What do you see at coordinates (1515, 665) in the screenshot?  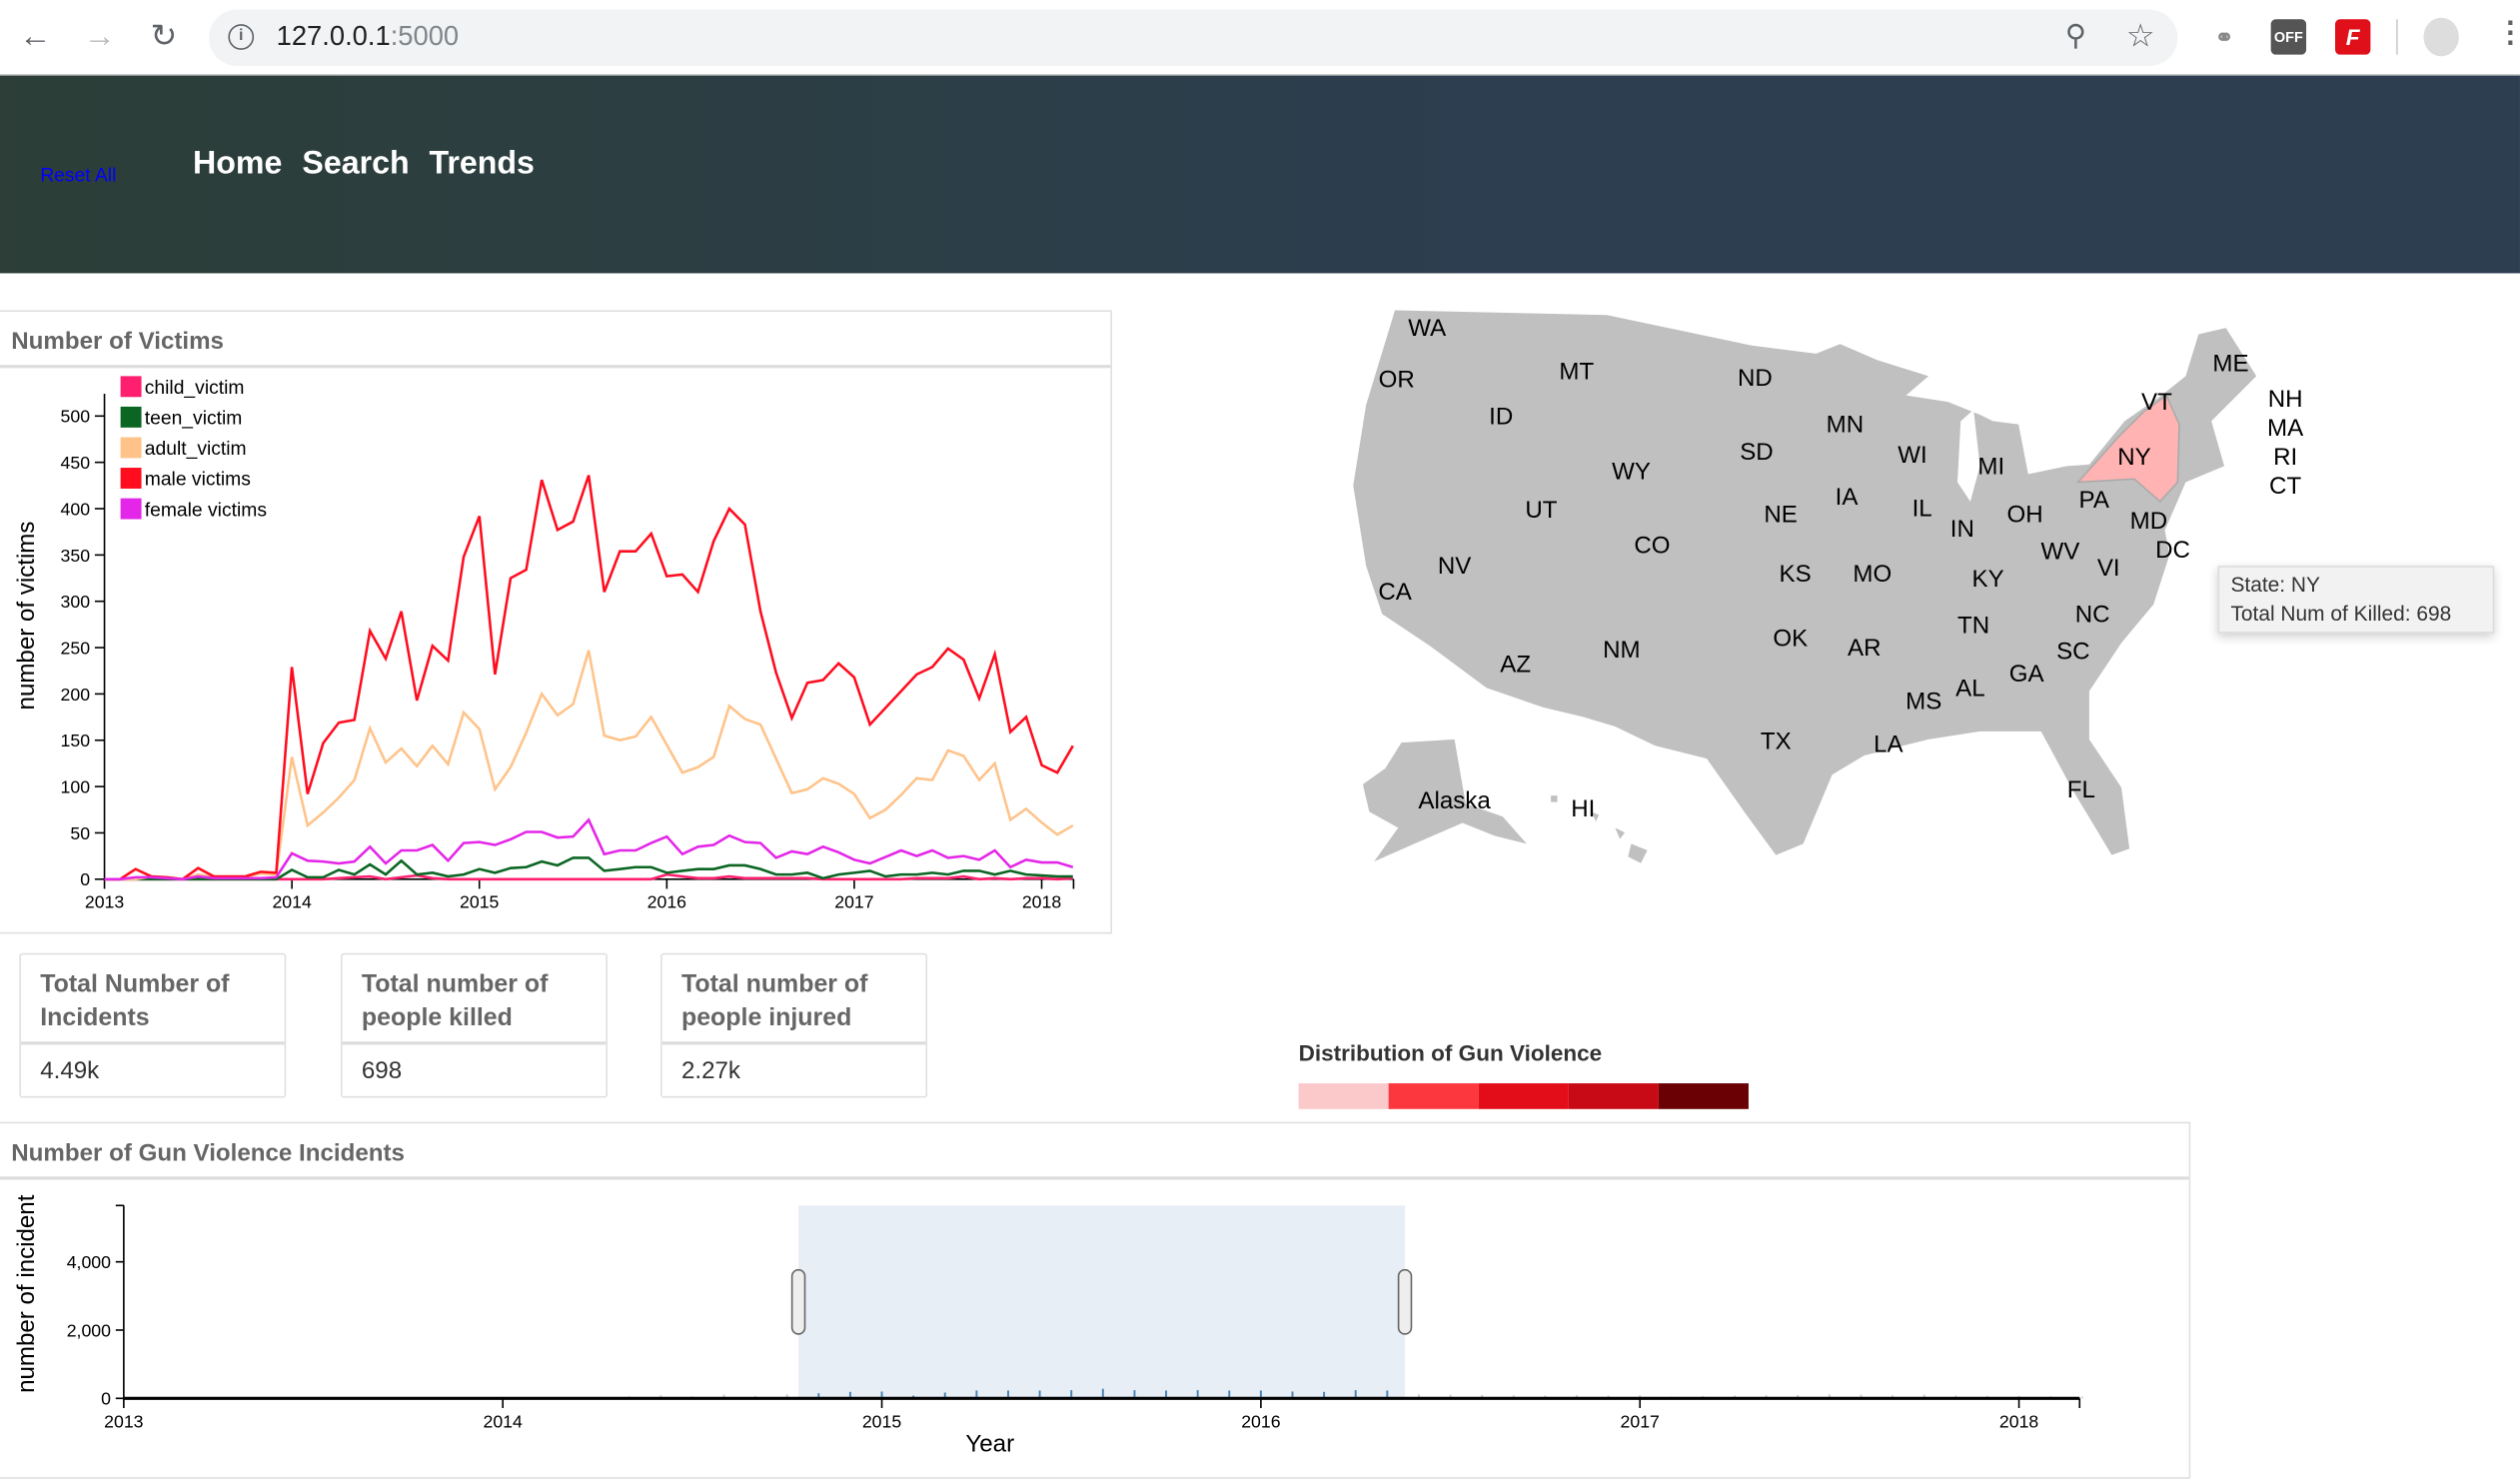 I see `state-label-az: AZ` at bounding box center [1515, 665].